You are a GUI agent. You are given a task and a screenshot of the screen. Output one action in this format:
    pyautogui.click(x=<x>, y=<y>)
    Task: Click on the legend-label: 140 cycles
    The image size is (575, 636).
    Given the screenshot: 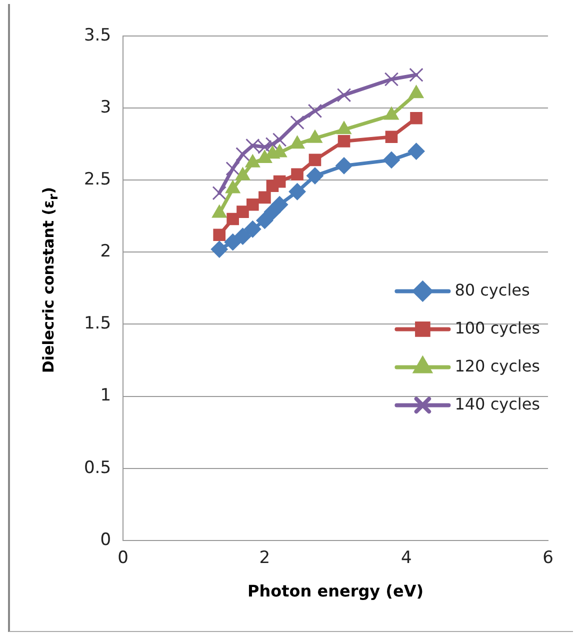 What is the action you would take?
    pyautogui.click(x=497, y=404)
    